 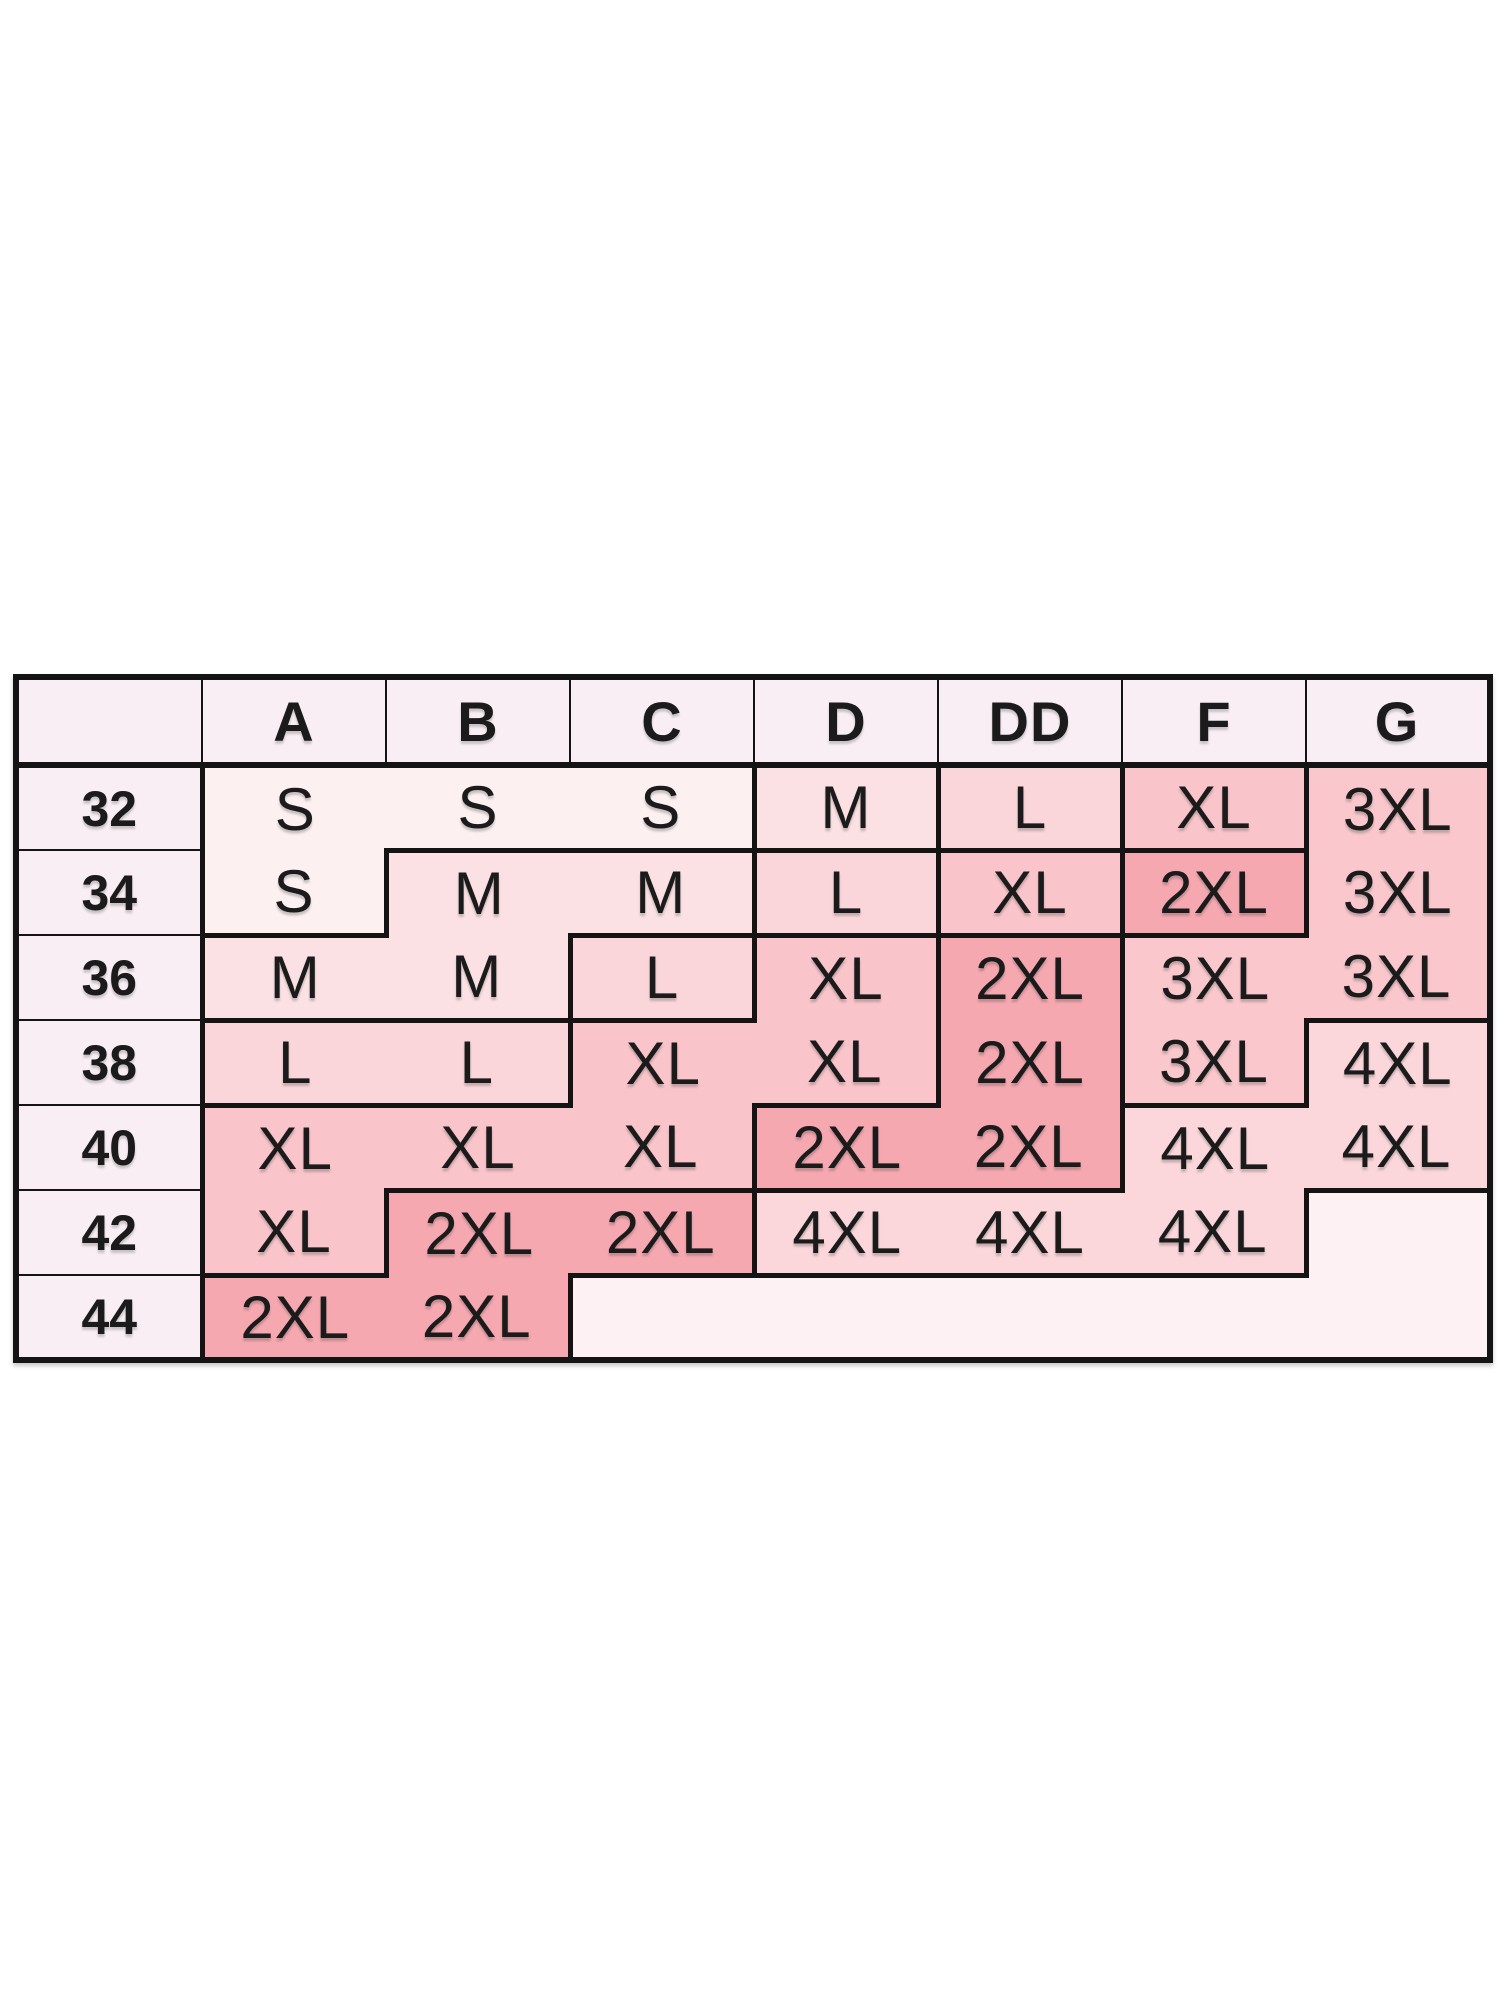 I want to click on table-row-34: 34 S M M L XL 2XL 3XL, so click(x=753, y=894).